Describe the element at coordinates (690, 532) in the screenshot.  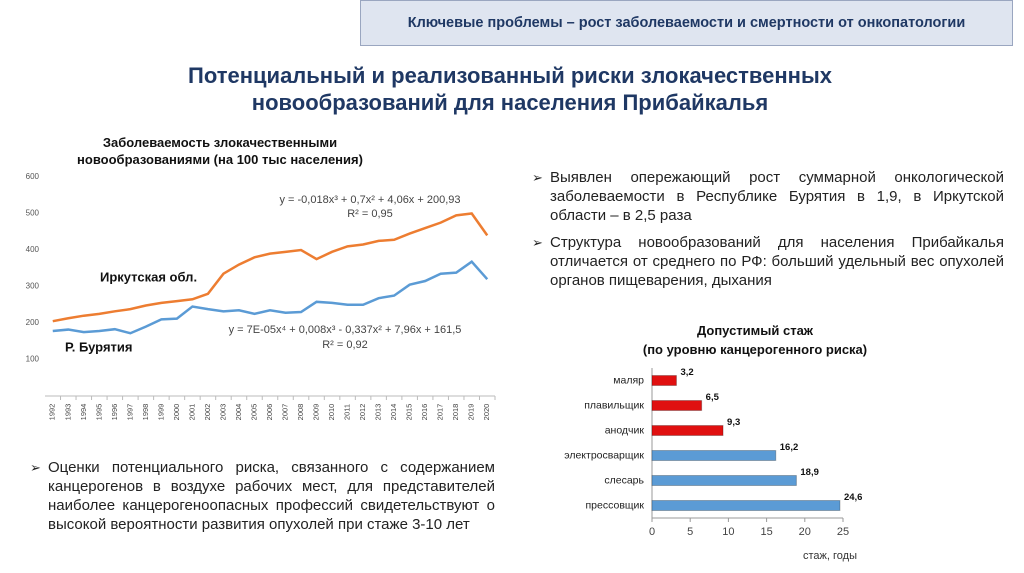
I see `x-tick-label: 5` at that location.